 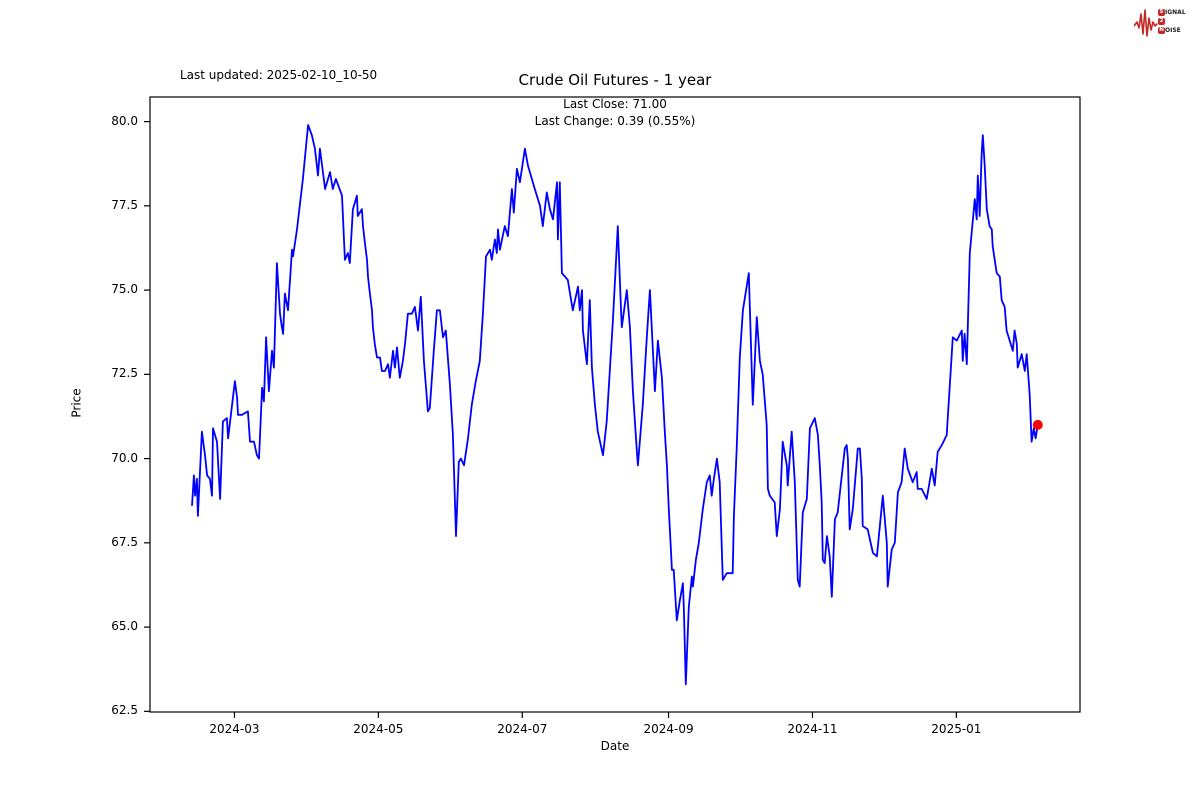 I want to click on chart-title: Crude Oil Futures - 1 year, so click(x=615, y=80).